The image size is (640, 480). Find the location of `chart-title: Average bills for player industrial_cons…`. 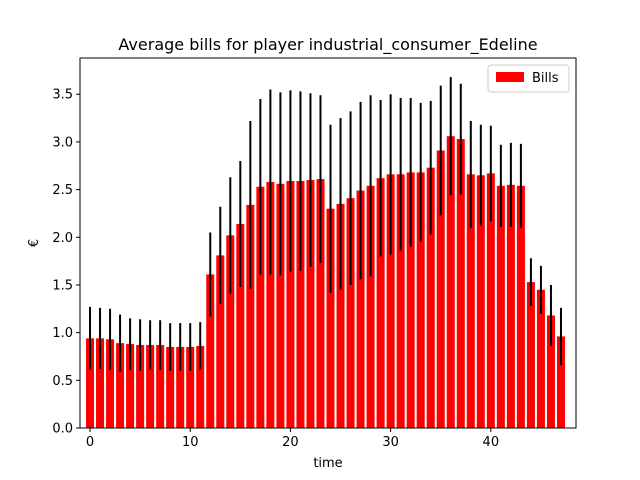

chart-title: Average bills for player industrial_cons… is located at coordinates (327, 45).